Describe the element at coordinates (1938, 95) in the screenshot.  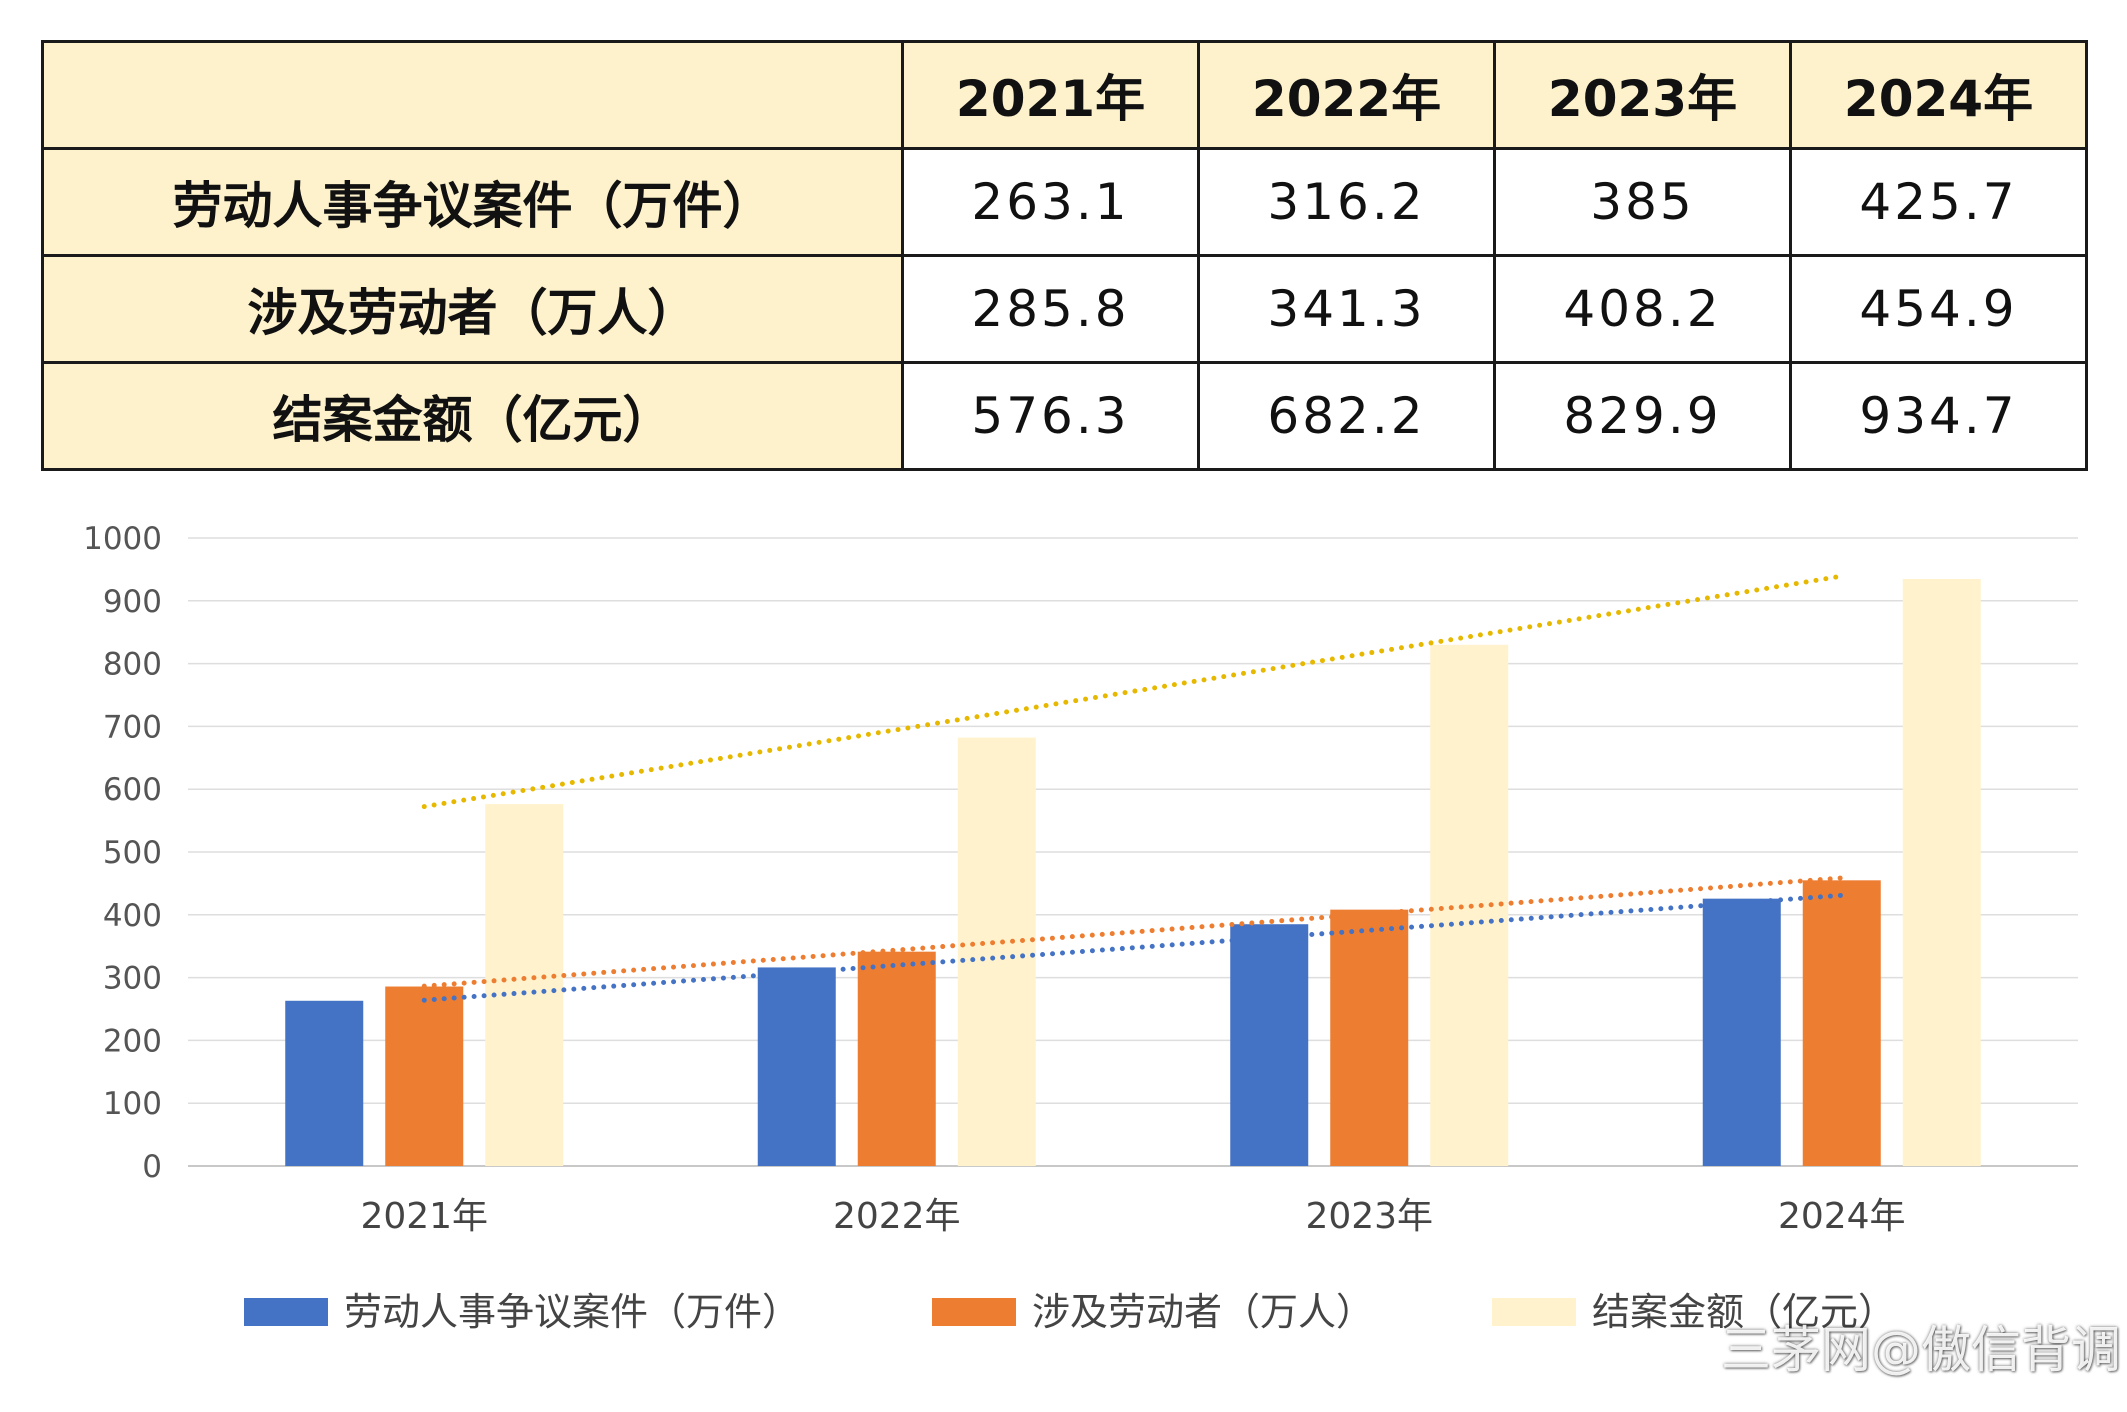
I see `table-header-2024: 2024年` at that location.